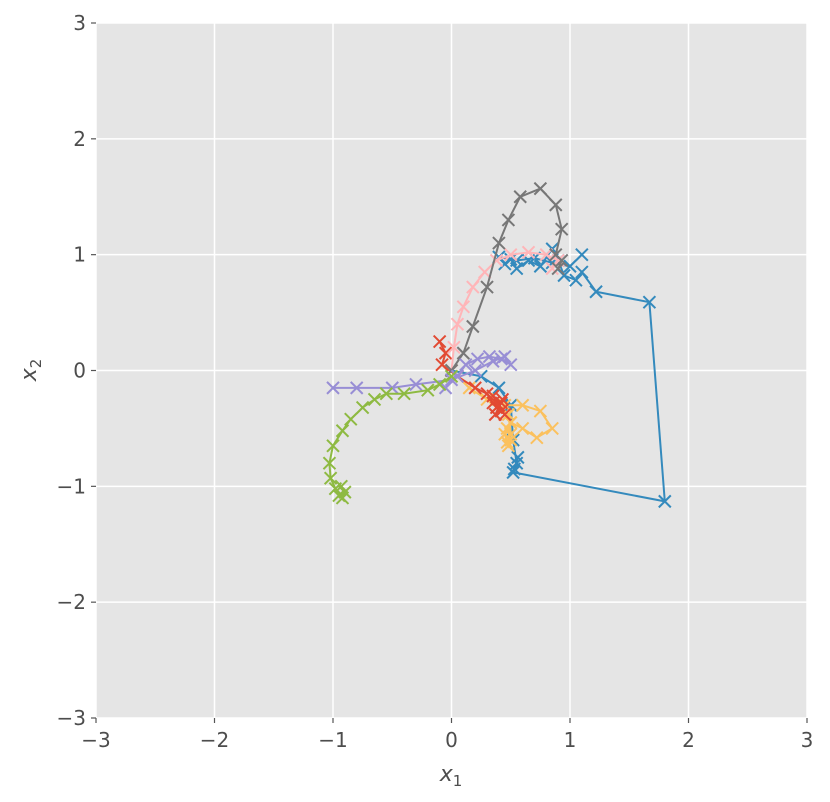 The width and height of the screenshot is (830, 802). What do you see at coordinates (446, 774) in the screenshot?
I see `x-axis-label-main: x` at bounding box center [446, 774].